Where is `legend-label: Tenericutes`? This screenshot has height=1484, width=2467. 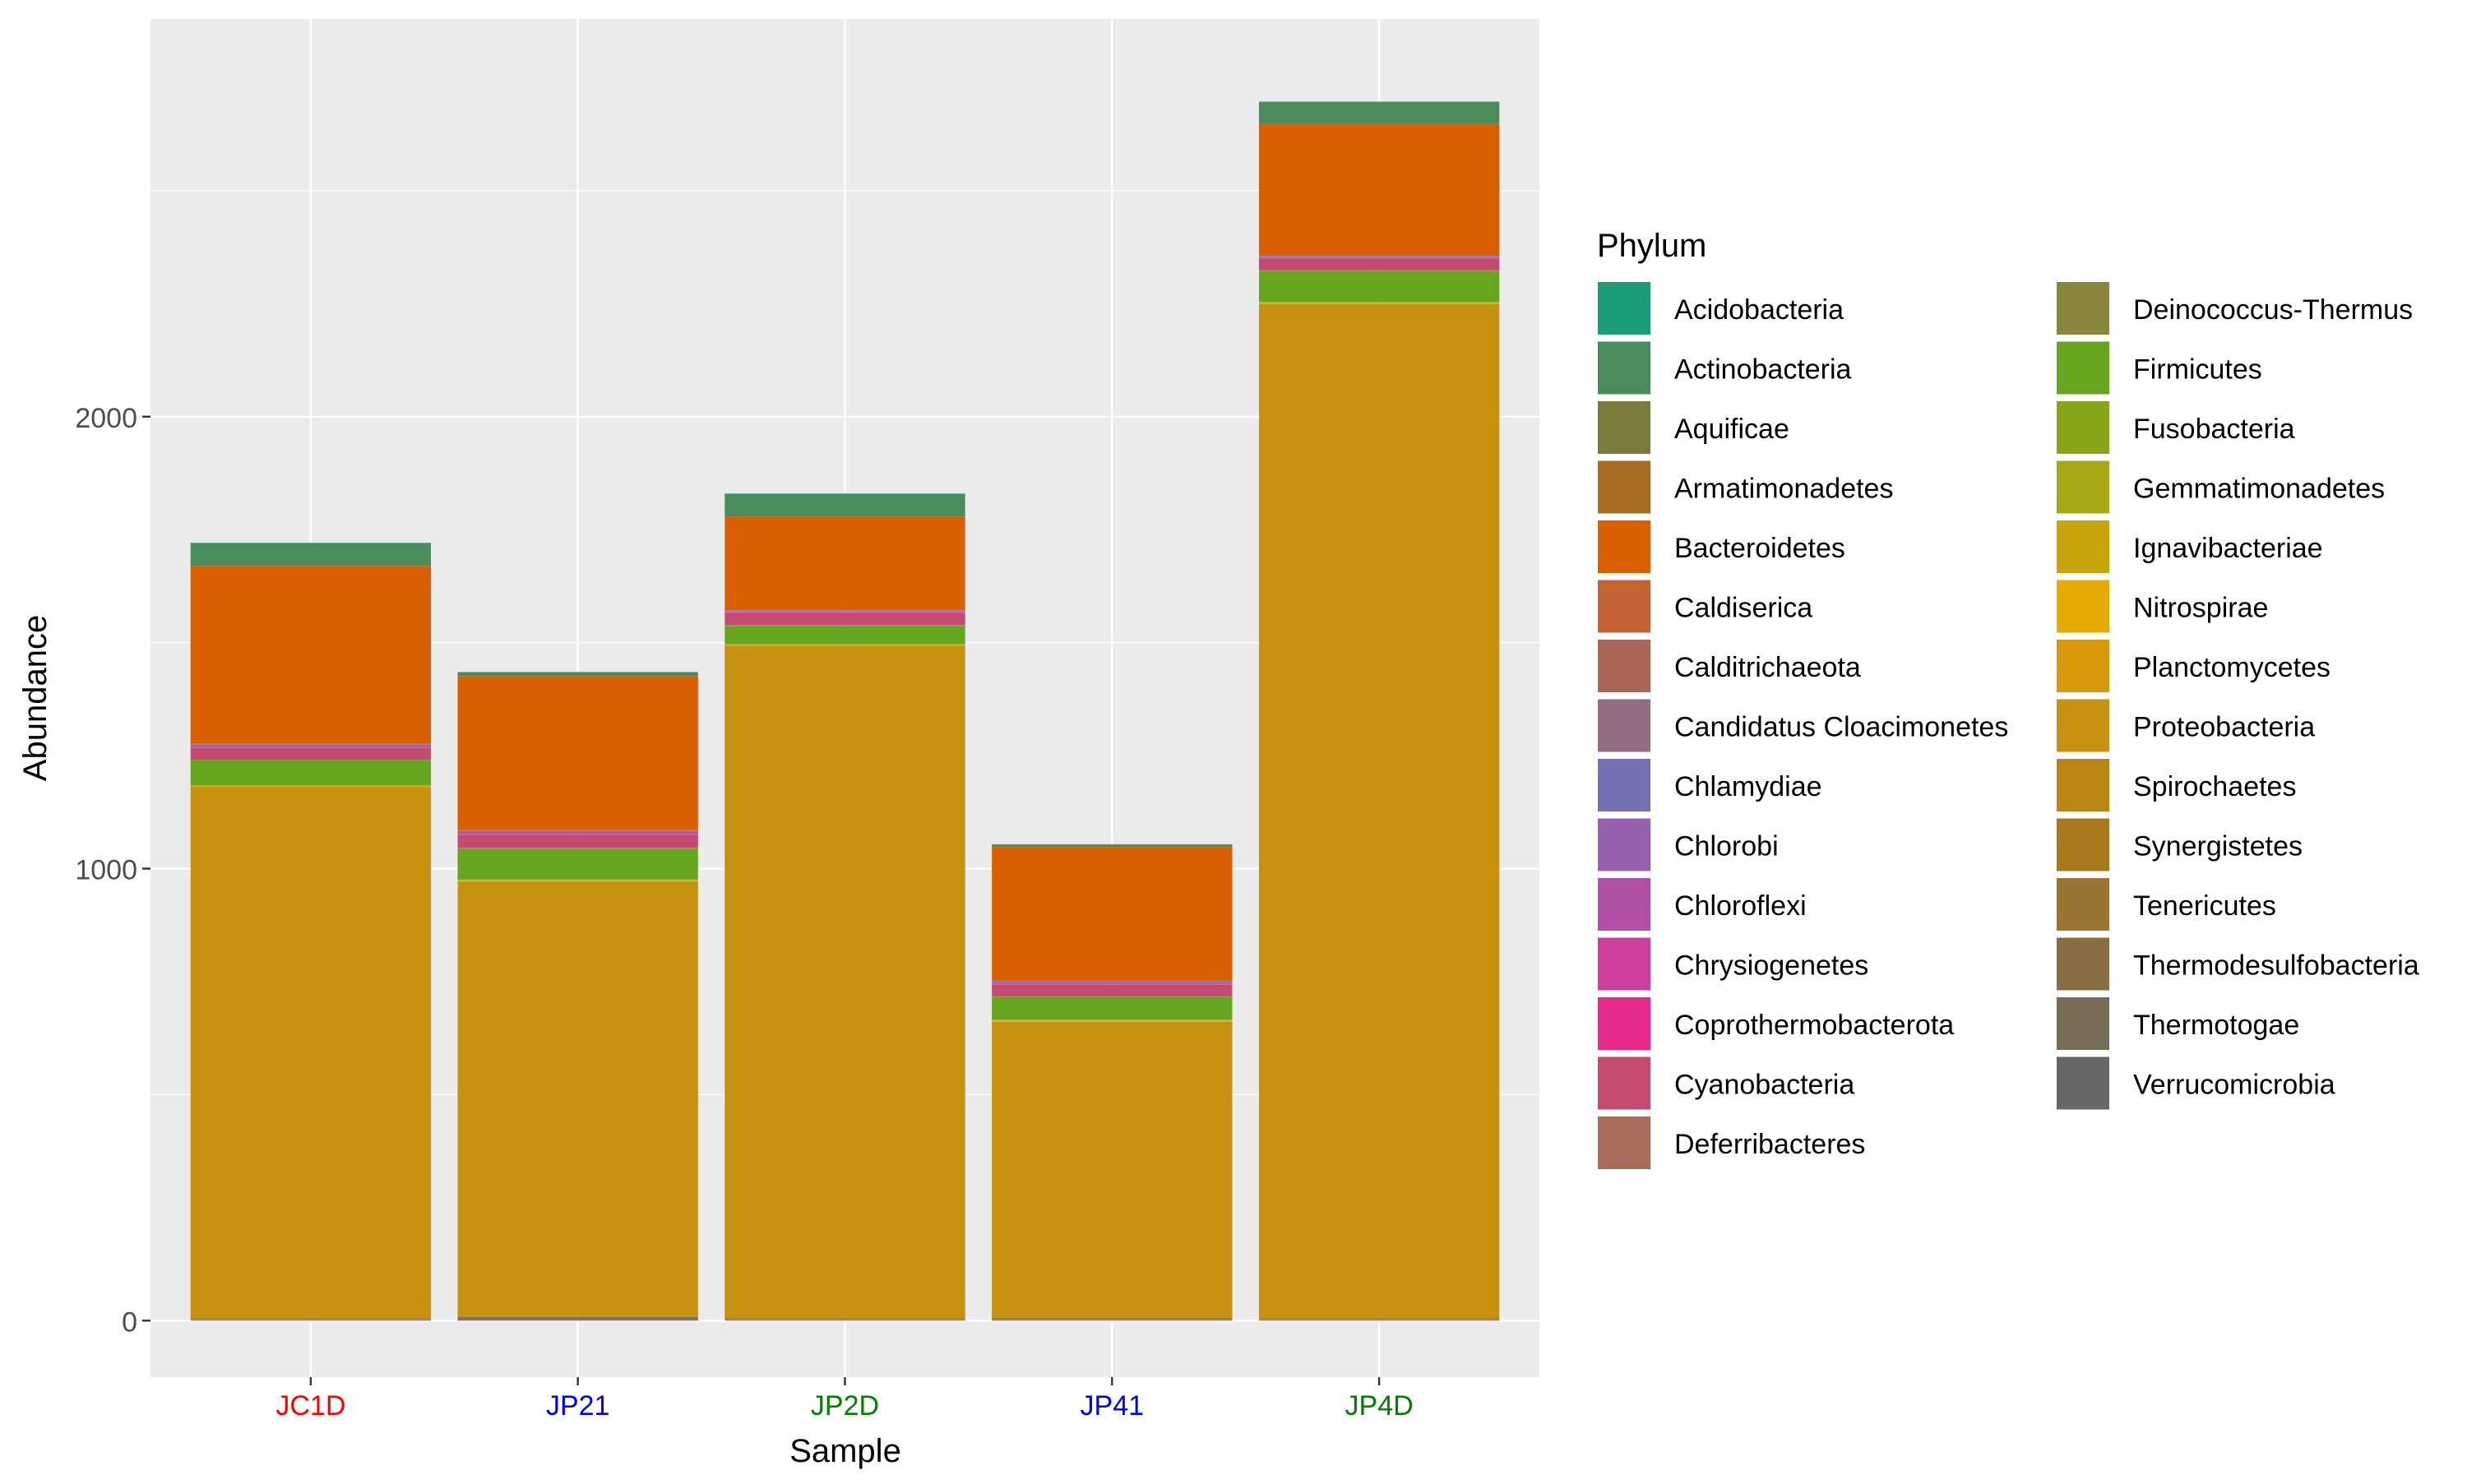
legend-label: Tenericutes is located at coordinates (2204, 906).